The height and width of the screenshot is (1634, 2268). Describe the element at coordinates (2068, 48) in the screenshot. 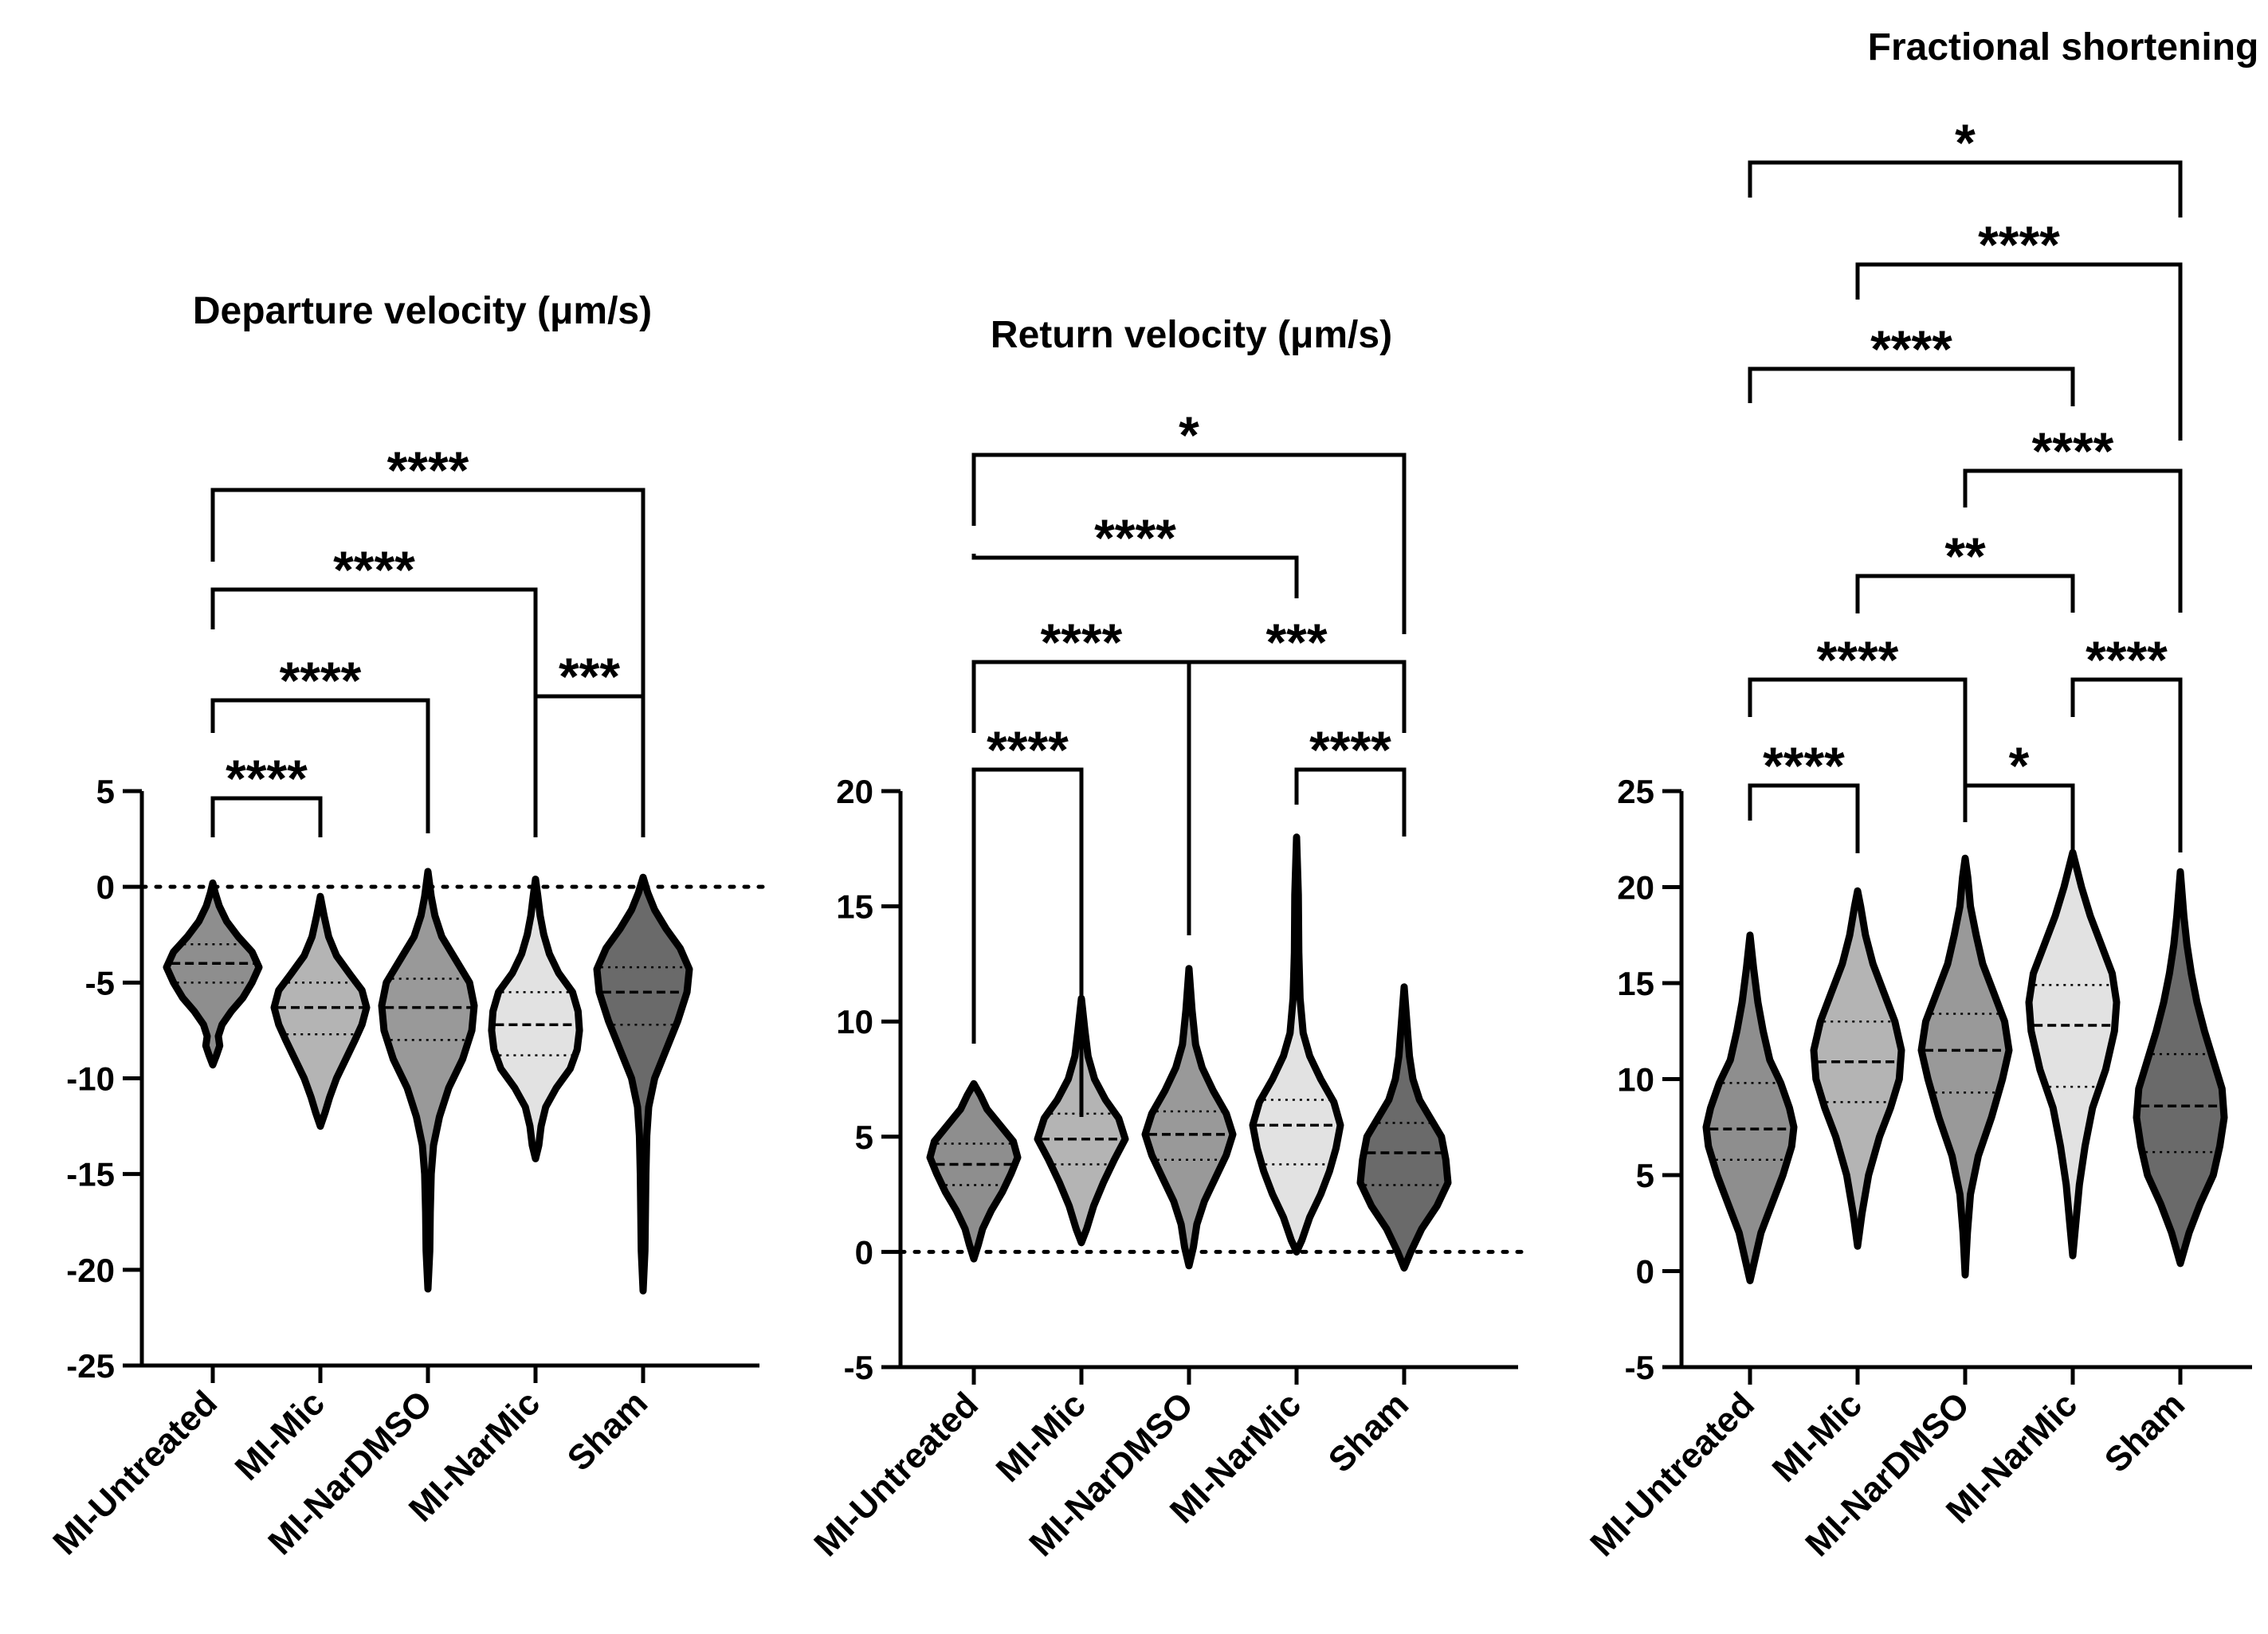

I see `chart-title: Fractional shortening (%)` at that location.